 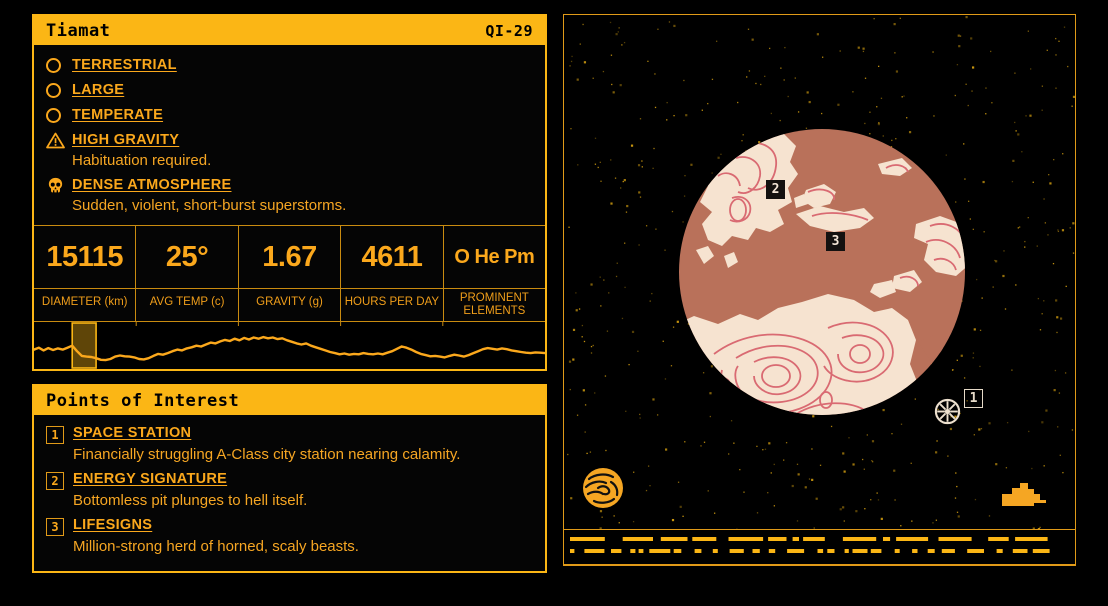 I want to click on page-title: Tiamat, so click(x=78, y=30).